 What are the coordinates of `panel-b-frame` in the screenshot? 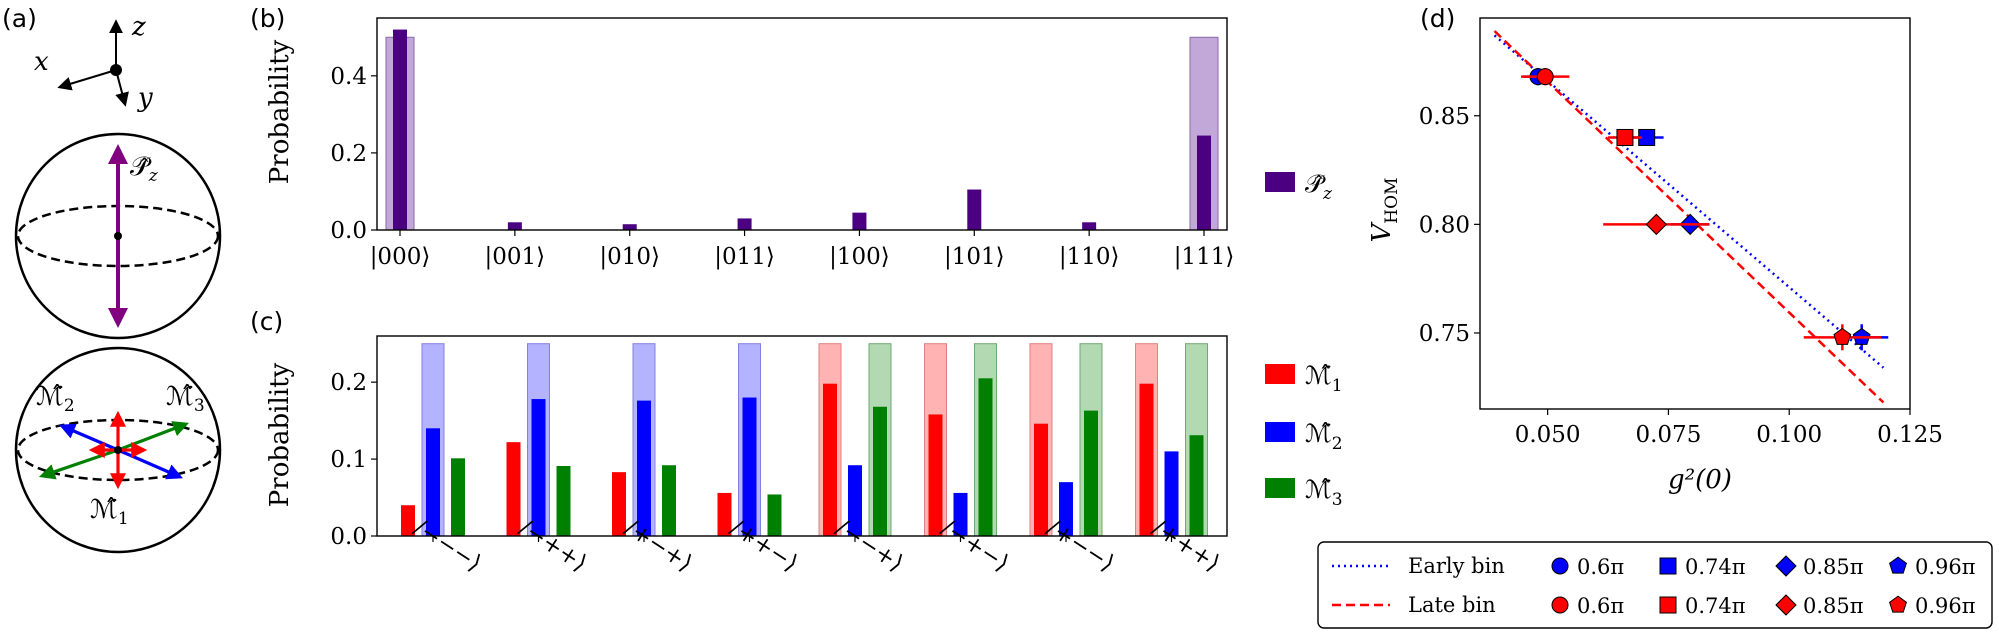 It's located at (802, 124).